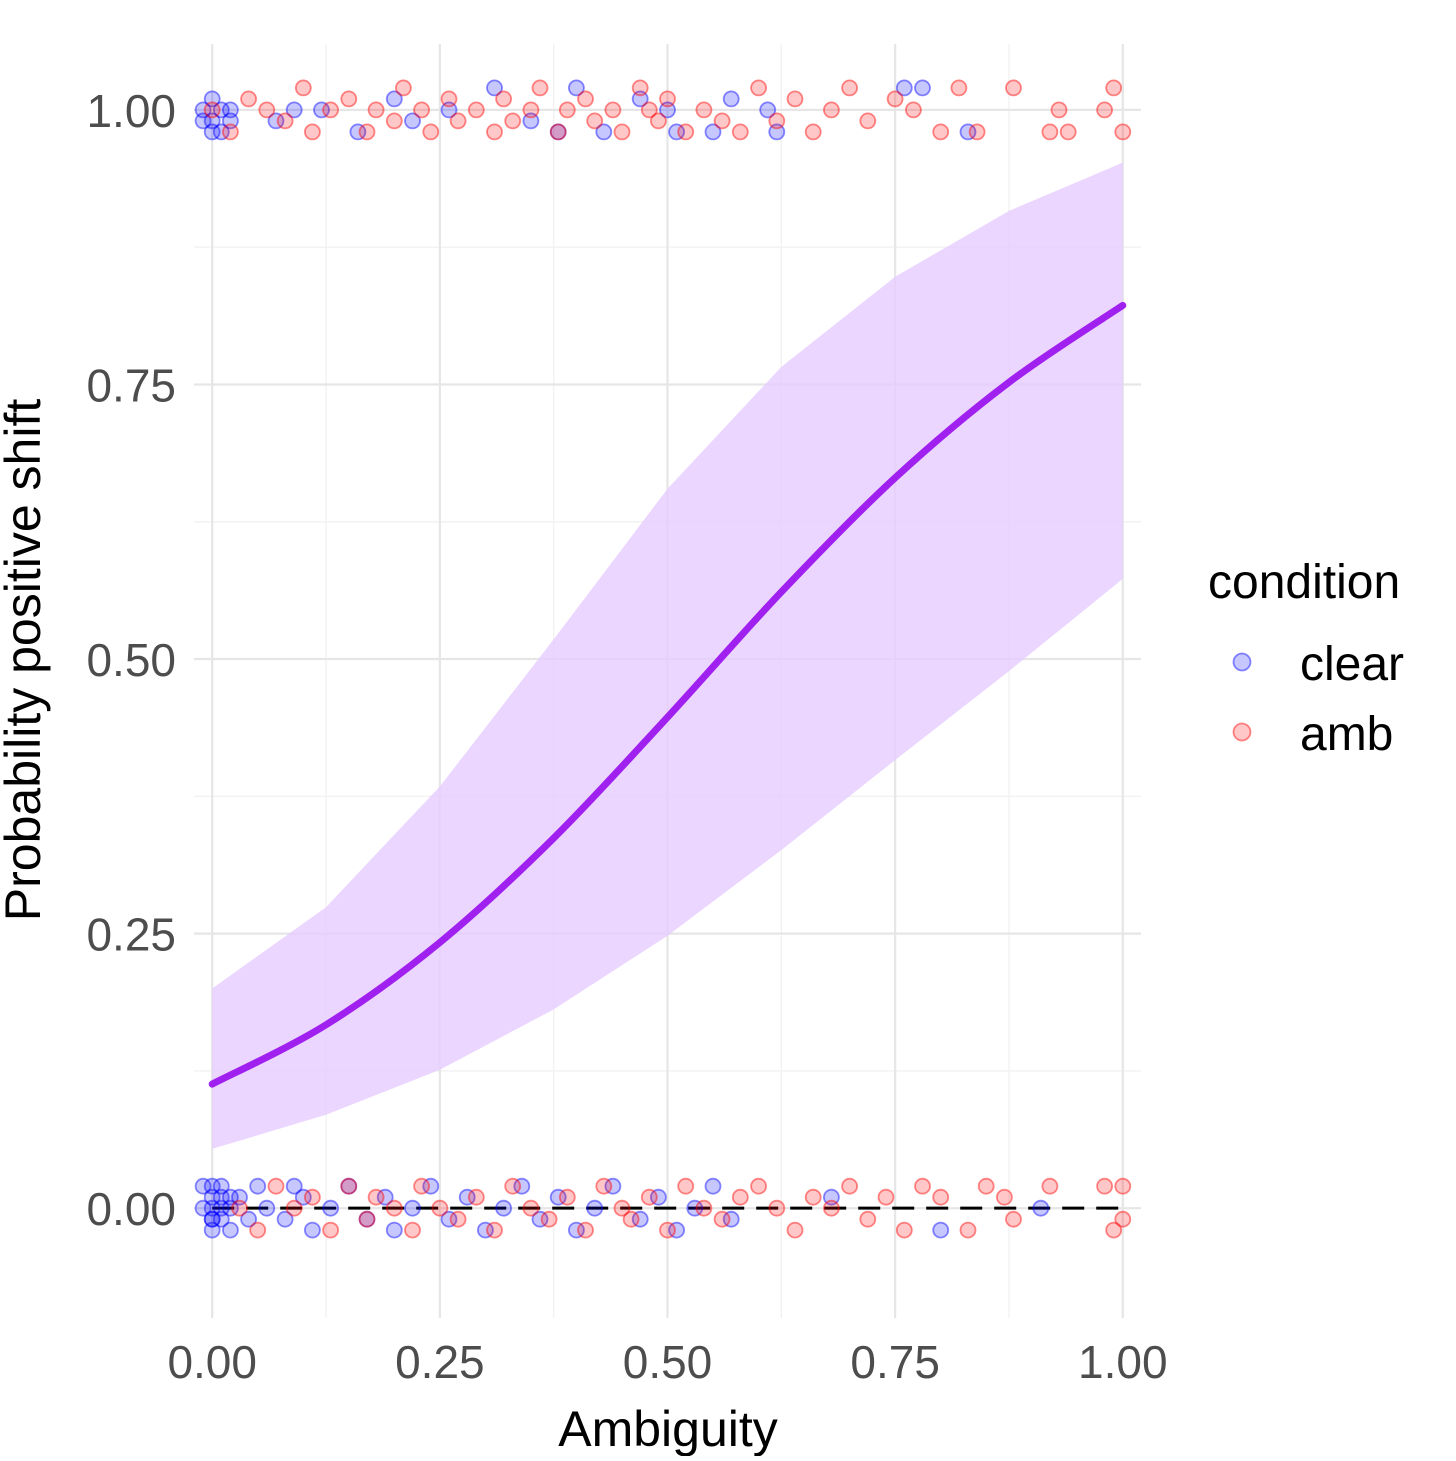 The height and width of the screenshot is (1461, 1456). I want to click on y-tick-label: 0.50, so click(131, 660).